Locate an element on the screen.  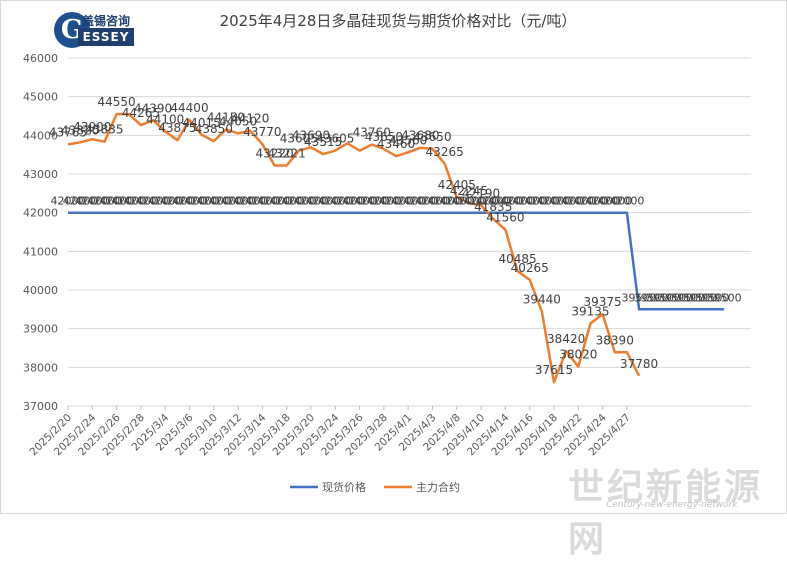
y-tick-label: 44000 is located at coordinates (40, 135).